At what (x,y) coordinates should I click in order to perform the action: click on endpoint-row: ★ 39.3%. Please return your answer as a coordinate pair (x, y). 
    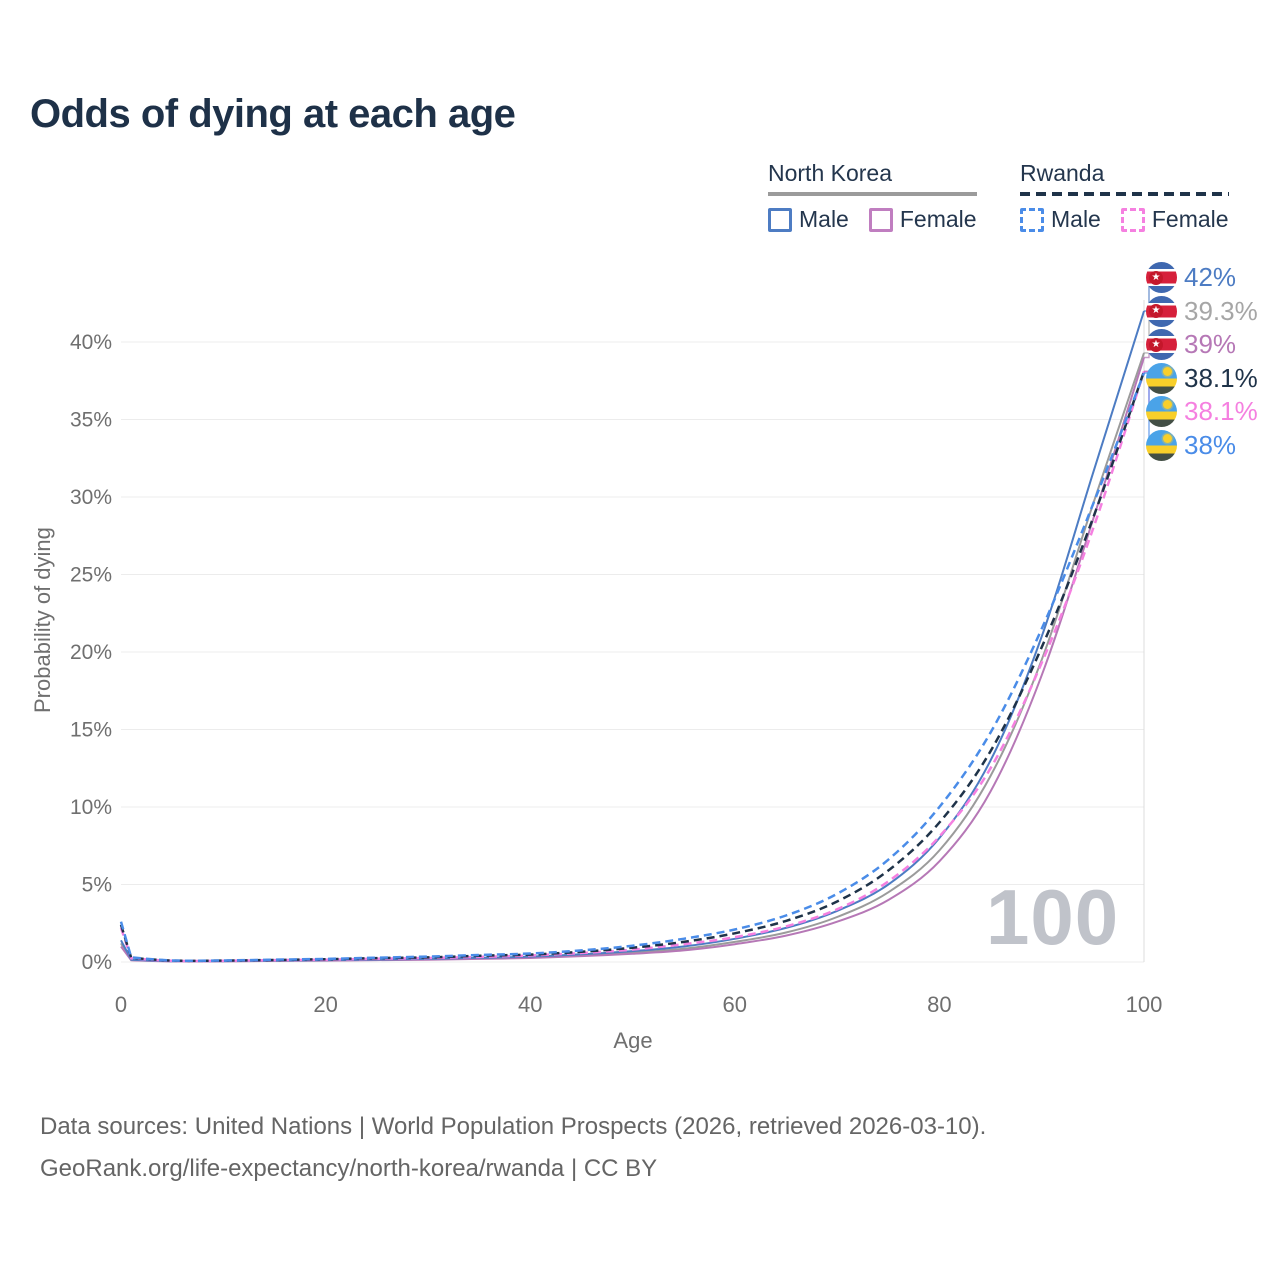
    Looking at the image, I should click on (1202, 311).